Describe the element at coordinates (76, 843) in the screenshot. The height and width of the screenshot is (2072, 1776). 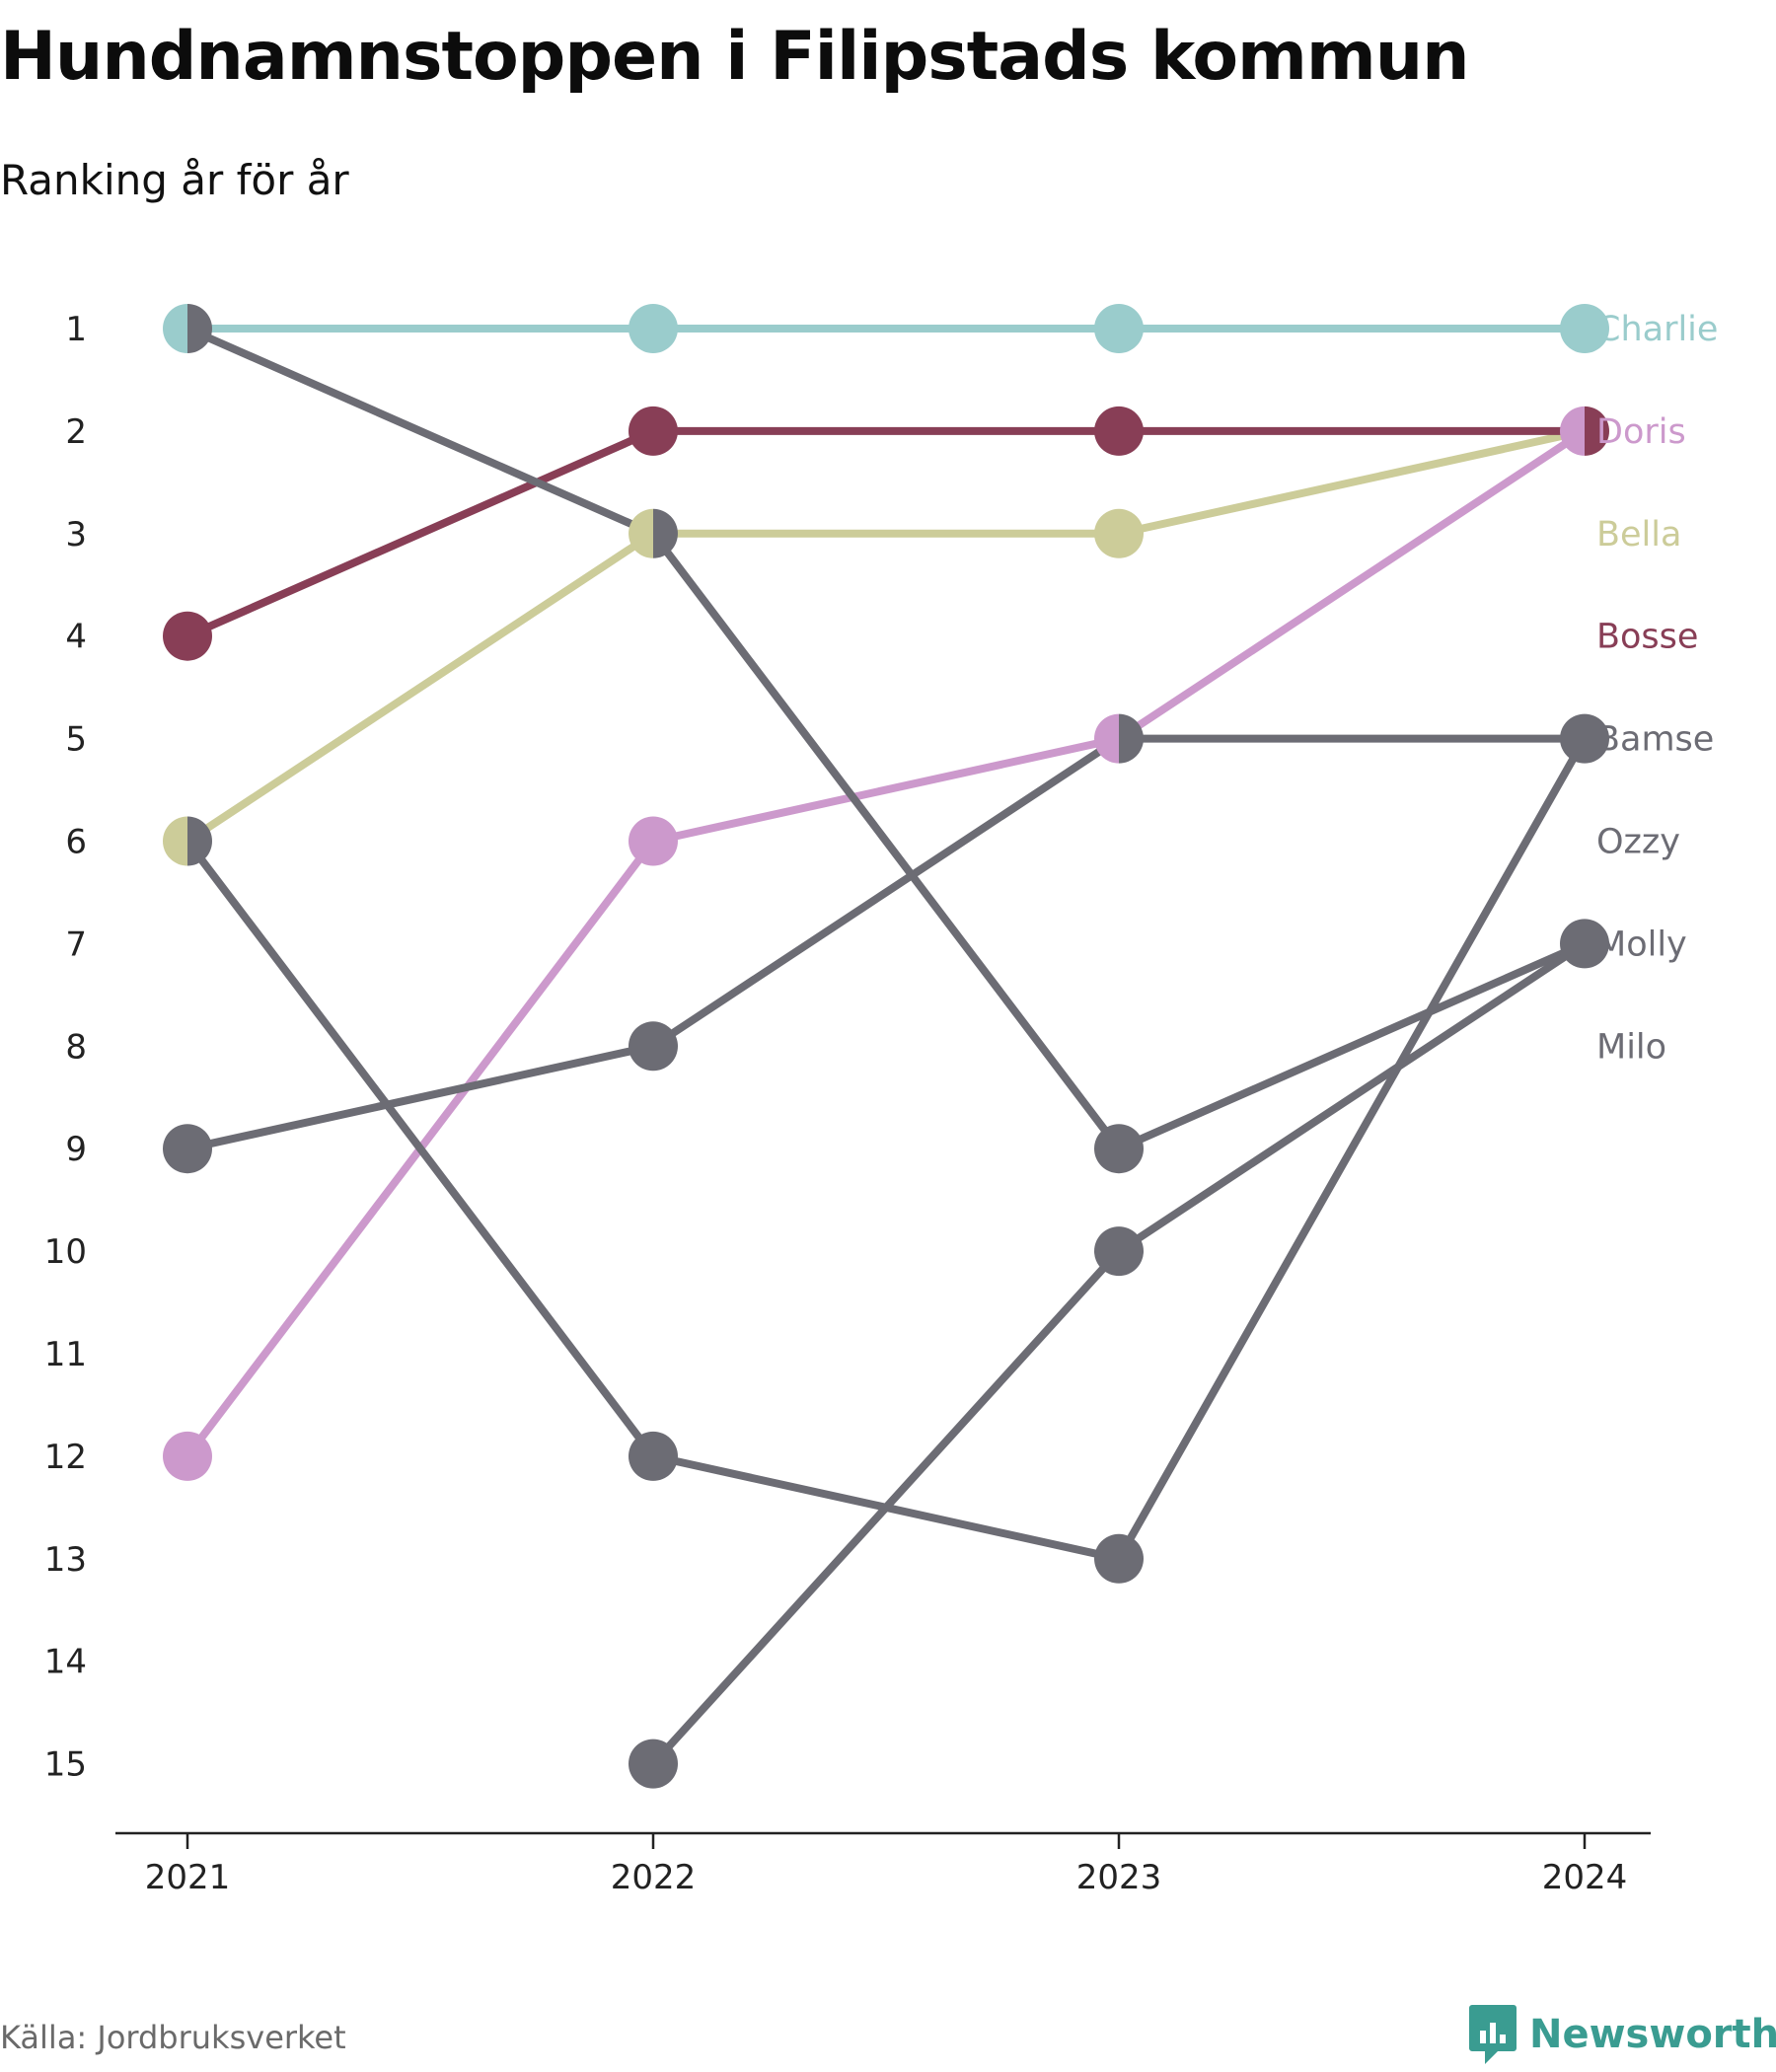
I see `y-tick-label: 6` at that location.